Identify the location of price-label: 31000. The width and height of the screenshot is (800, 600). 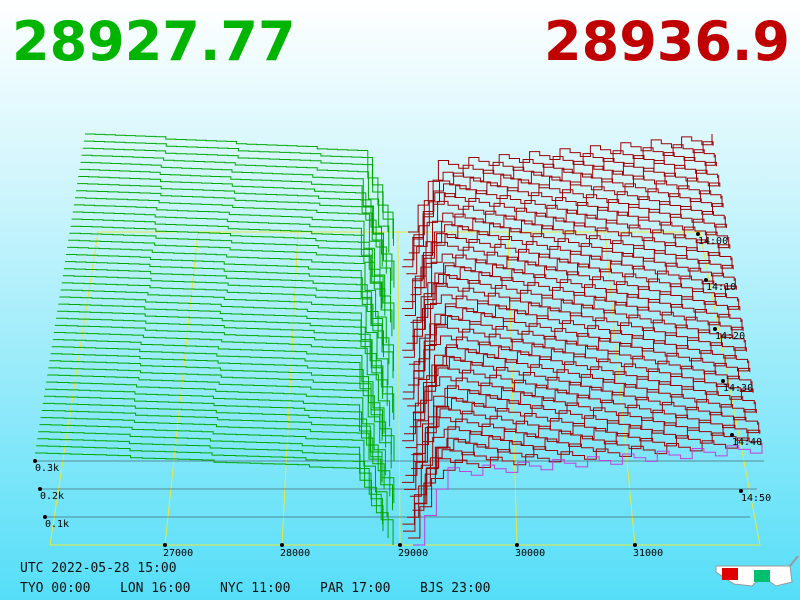
(648, 553).